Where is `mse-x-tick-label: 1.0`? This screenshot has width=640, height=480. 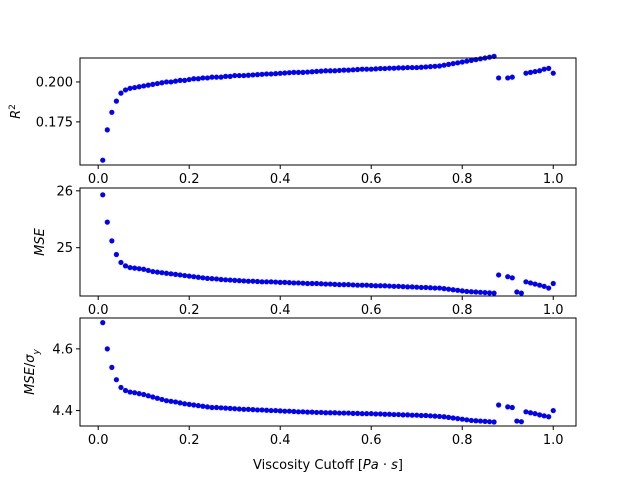
mse-x-tick-label: 1.0 is located at coordinates (553, 310).